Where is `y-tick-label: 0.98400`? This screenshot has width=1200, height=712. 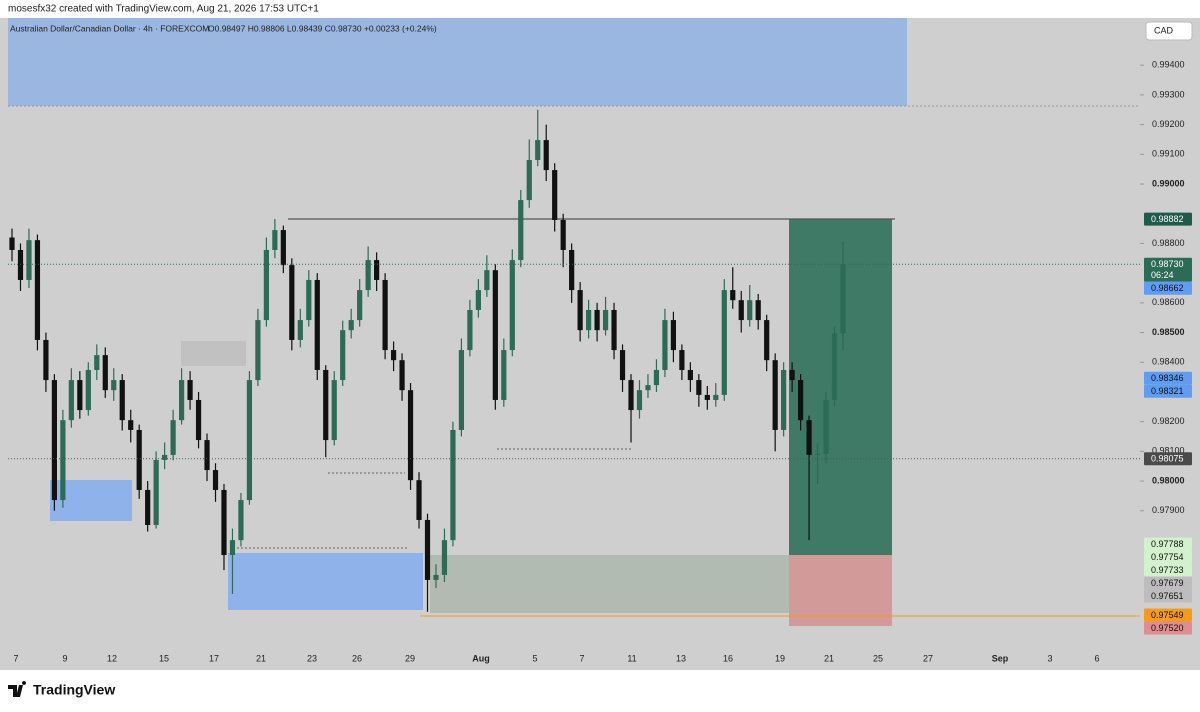
y-tick-label: 0.98400 is located at coordinates (1168, 362).